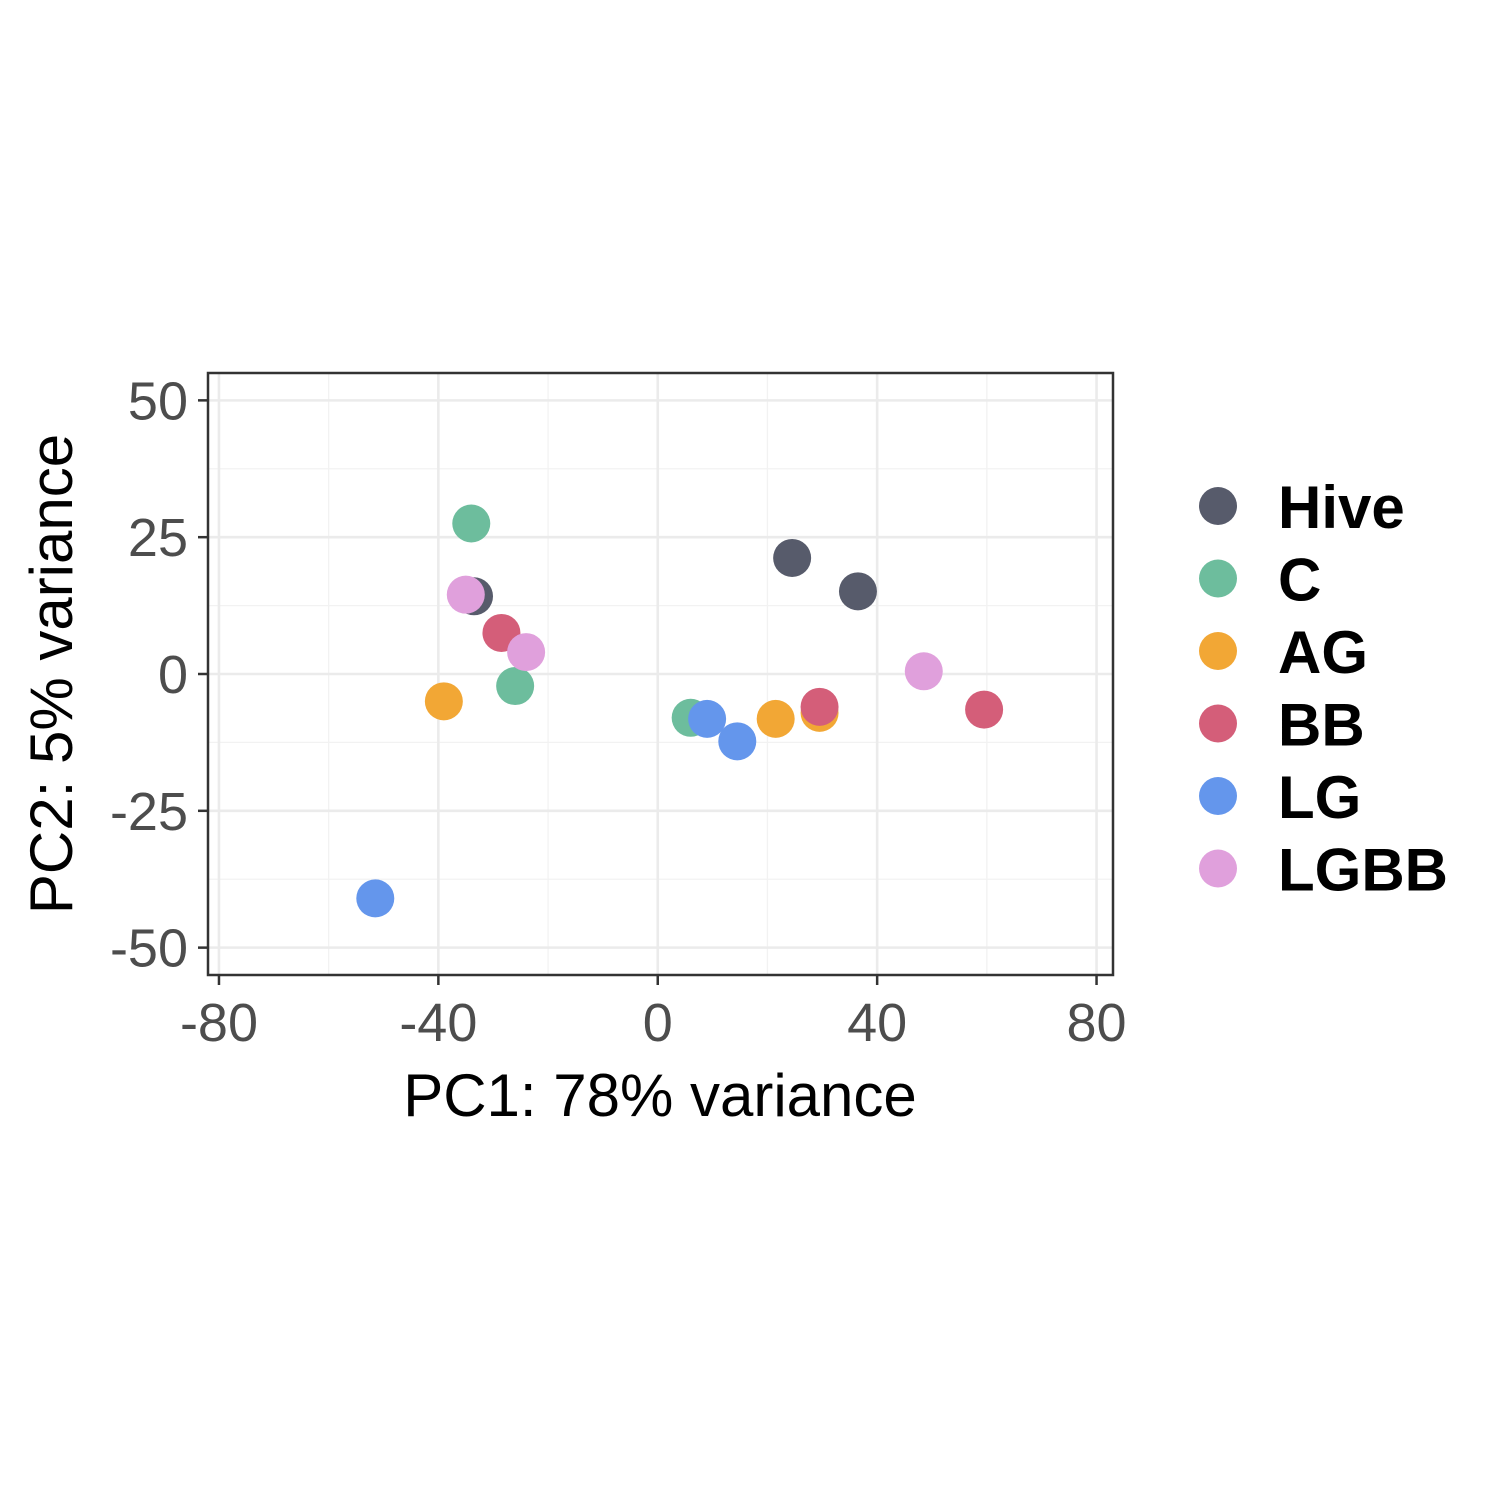 Image resolution: width=1500 pixels, height=1500 pixels. What do you see at coordinates (149, 812) in the screenshot?
I see `y-tick-label: -25` at bounding box center [149, 812].